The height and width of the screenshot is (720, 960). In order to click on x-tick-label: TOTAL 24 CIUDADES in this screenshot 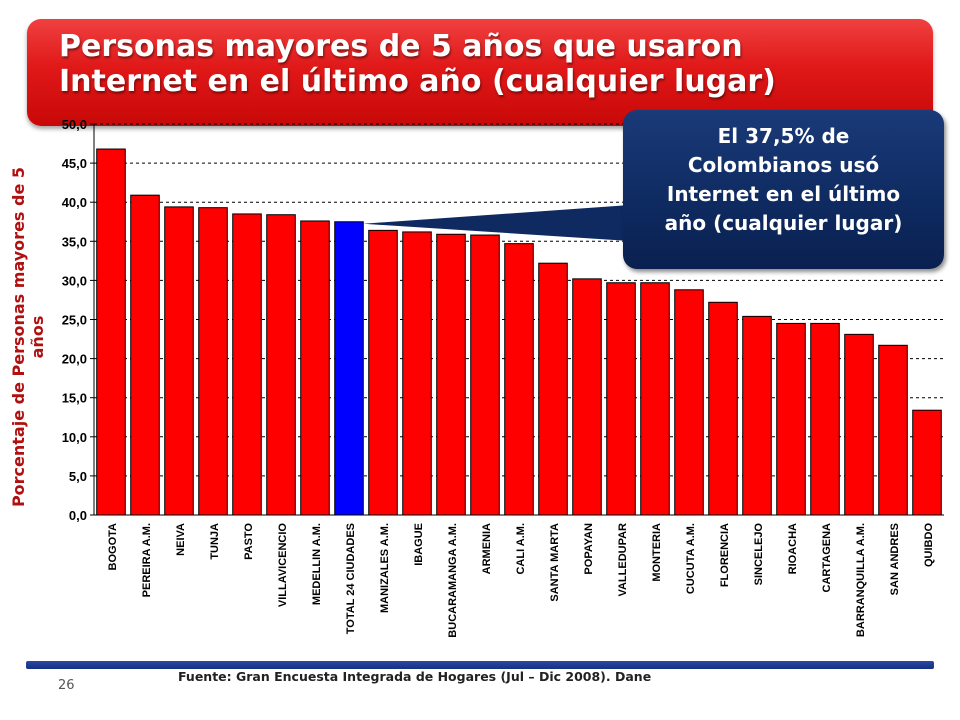, I will do `click(351, 578)`.